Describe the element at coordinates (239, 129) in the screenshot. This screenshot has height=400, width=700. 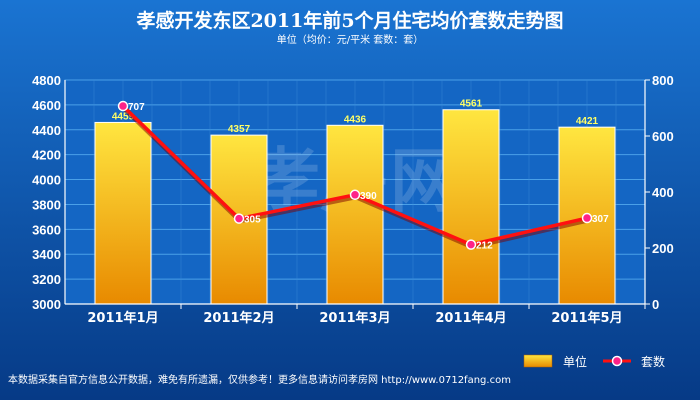
I see `bar-value-label: 4357` at that location.